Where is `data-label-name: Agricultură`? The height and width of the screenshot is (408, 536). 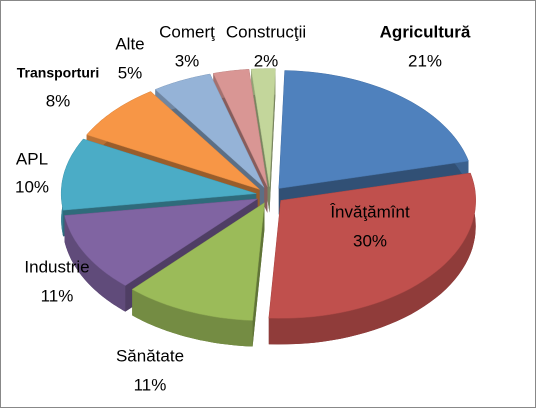
data-label-name: Agricultură is located at coordinates (425, 31).